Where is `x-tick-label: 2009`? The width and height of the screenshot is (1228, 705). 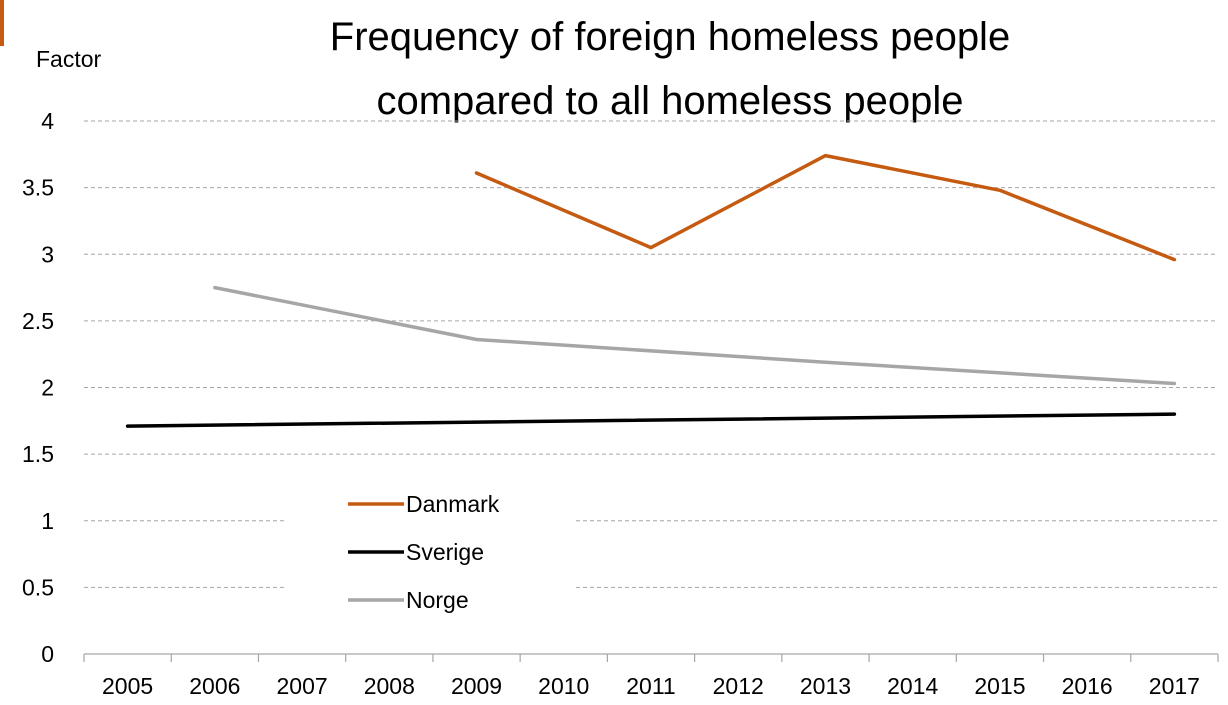
x-tick-label: 2009 is located at coordinates (476, 686).